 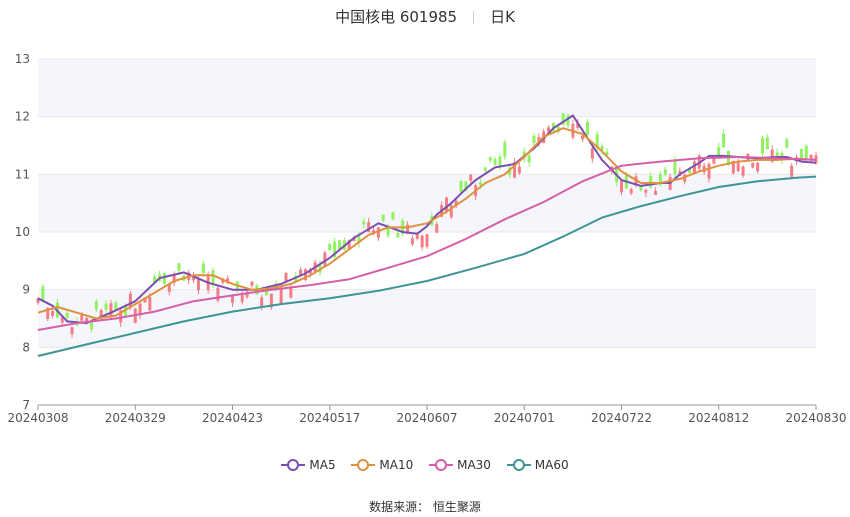 What do you see at coordinates (22, 117) in the screenshot?
I see `y-tick-label: 12` at bounding box center [22, 117].